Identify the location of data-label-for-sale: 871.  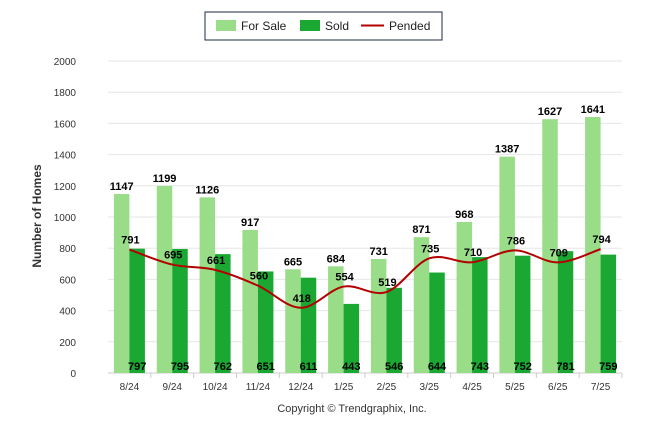
(421, 230).